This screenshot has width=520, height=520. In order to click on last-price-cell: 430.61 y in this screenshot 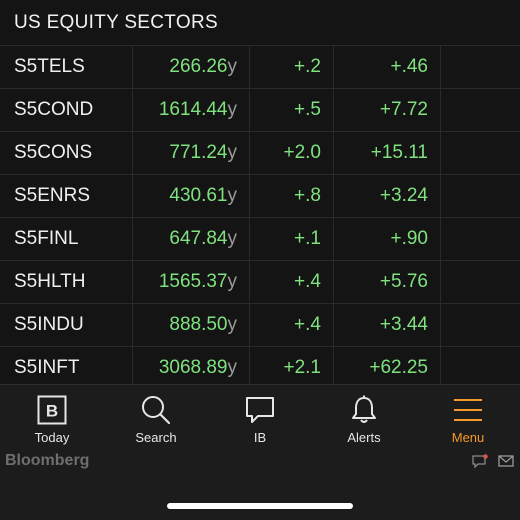, I will do `click(191, 196)`.